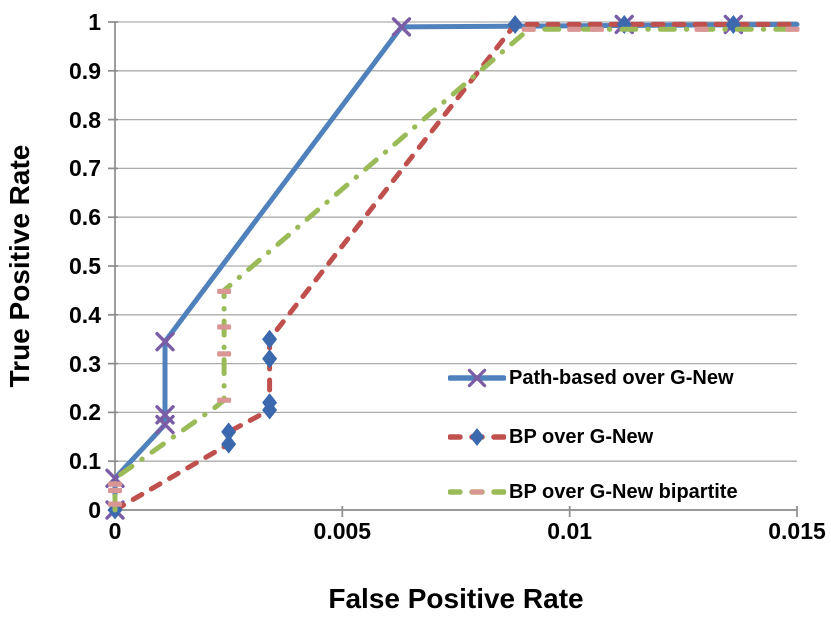 Image resolution: width=831 pixels, height=623 pixels. Describe the element at coordinates (85, 70) in the screenshot. I see `y-tick-label: 0.9` at that location.